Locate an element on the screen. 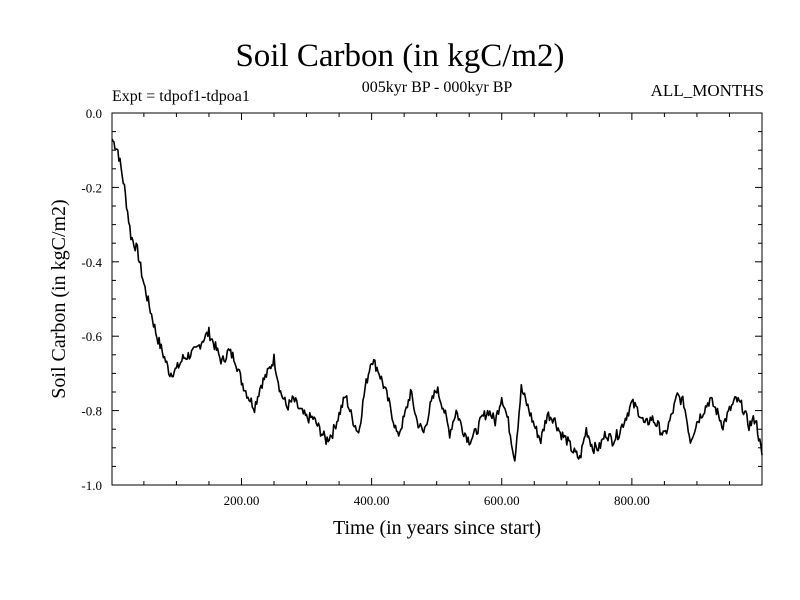 The height and width of the screenshot is (600, 800). y-tick-label: -1.0 is located at coordinates (91, 485).